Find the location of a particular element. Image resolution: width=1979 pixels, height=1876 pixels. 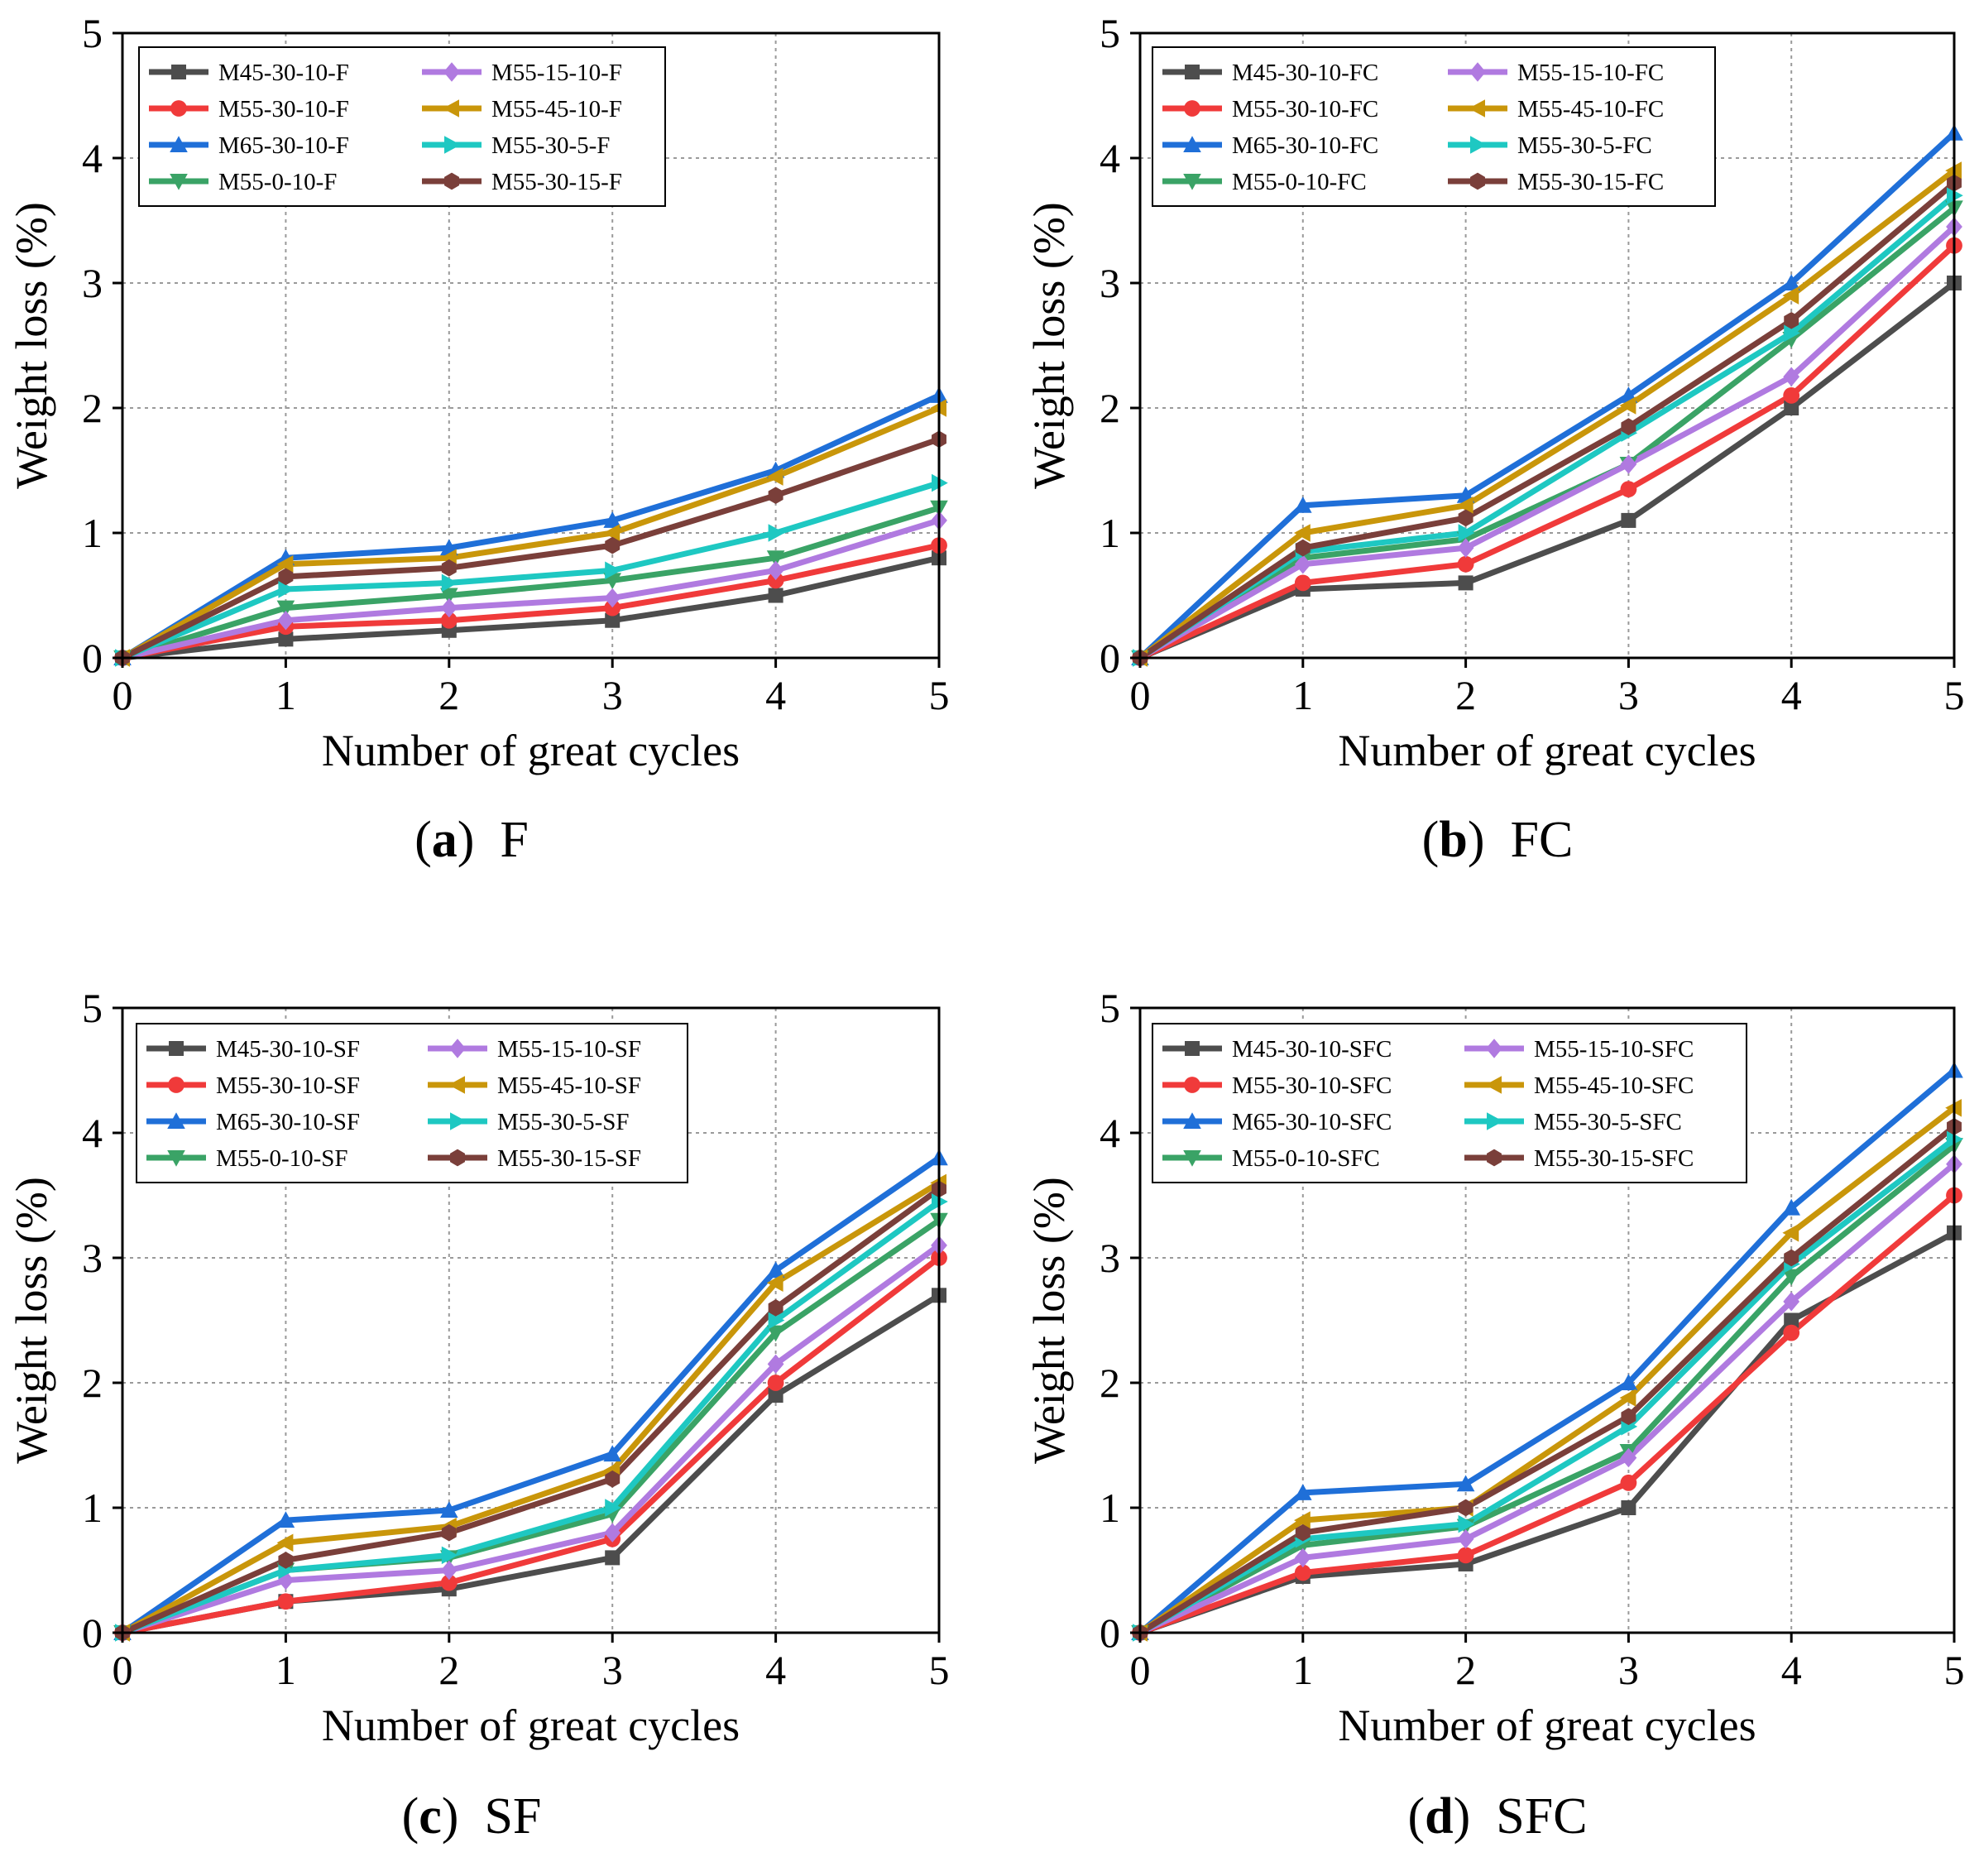

panel-title: F is located at coordinates (514, 840).